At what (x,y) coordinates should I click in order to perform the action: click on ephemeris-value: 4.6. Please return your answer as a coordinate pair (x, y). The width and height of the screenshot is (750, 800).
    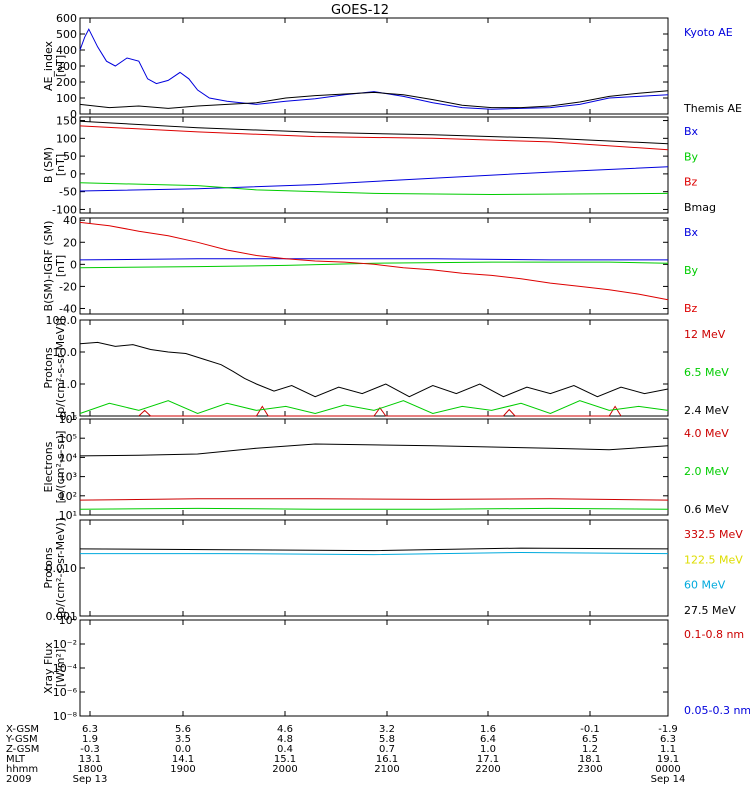
    Looking at the image, I should click on (285, 729).